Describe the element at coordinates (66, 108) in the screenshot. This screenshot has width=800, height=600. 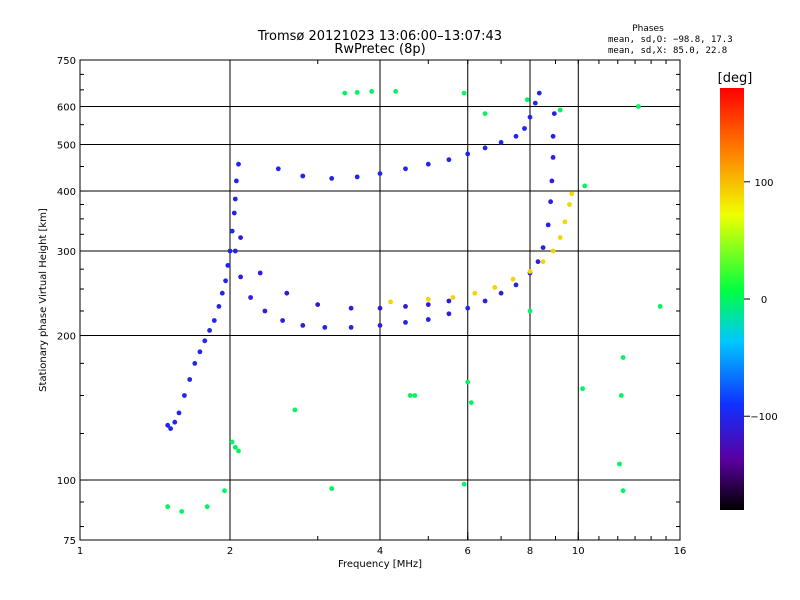
I see `y-tick-label: 600` at that location.